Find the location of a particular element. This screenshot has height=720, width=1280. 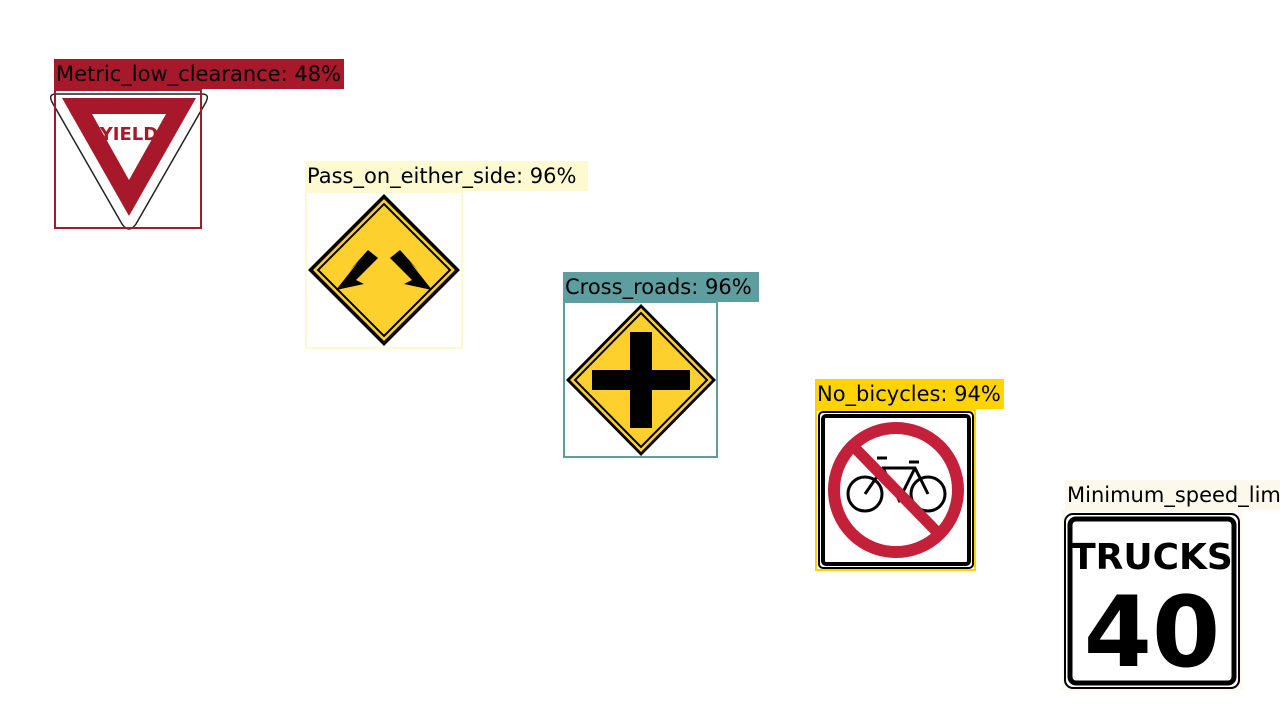

detection-box-pass-on-either-side is located at coordinates (384, 270).